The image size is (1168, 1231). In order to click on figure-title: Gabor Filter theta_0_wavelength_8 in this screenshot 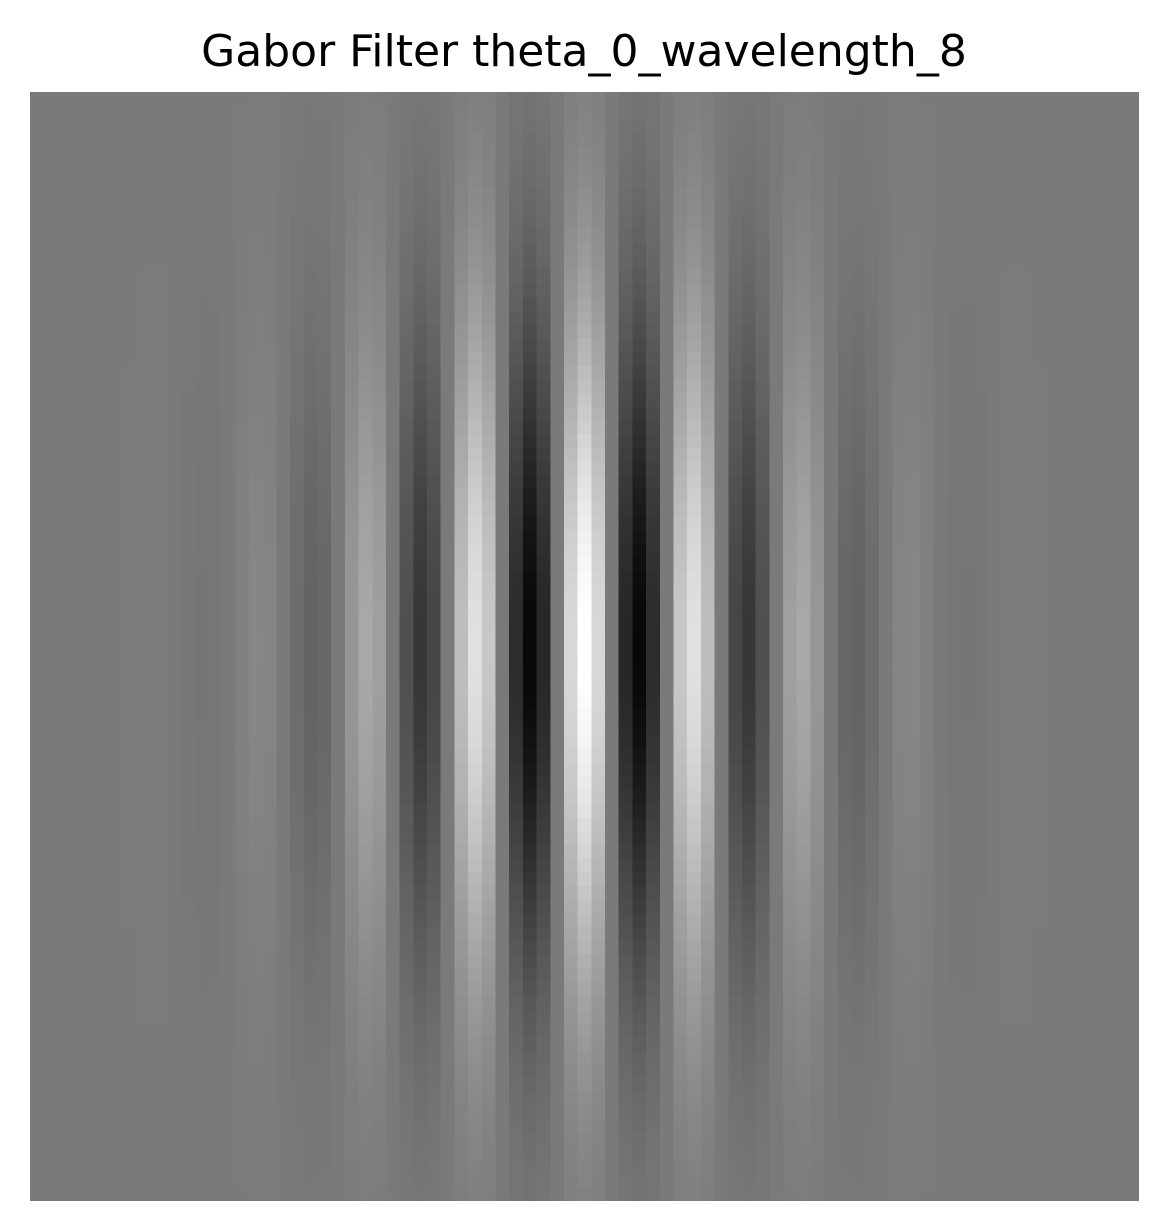, I will do `click(584, 51)`.